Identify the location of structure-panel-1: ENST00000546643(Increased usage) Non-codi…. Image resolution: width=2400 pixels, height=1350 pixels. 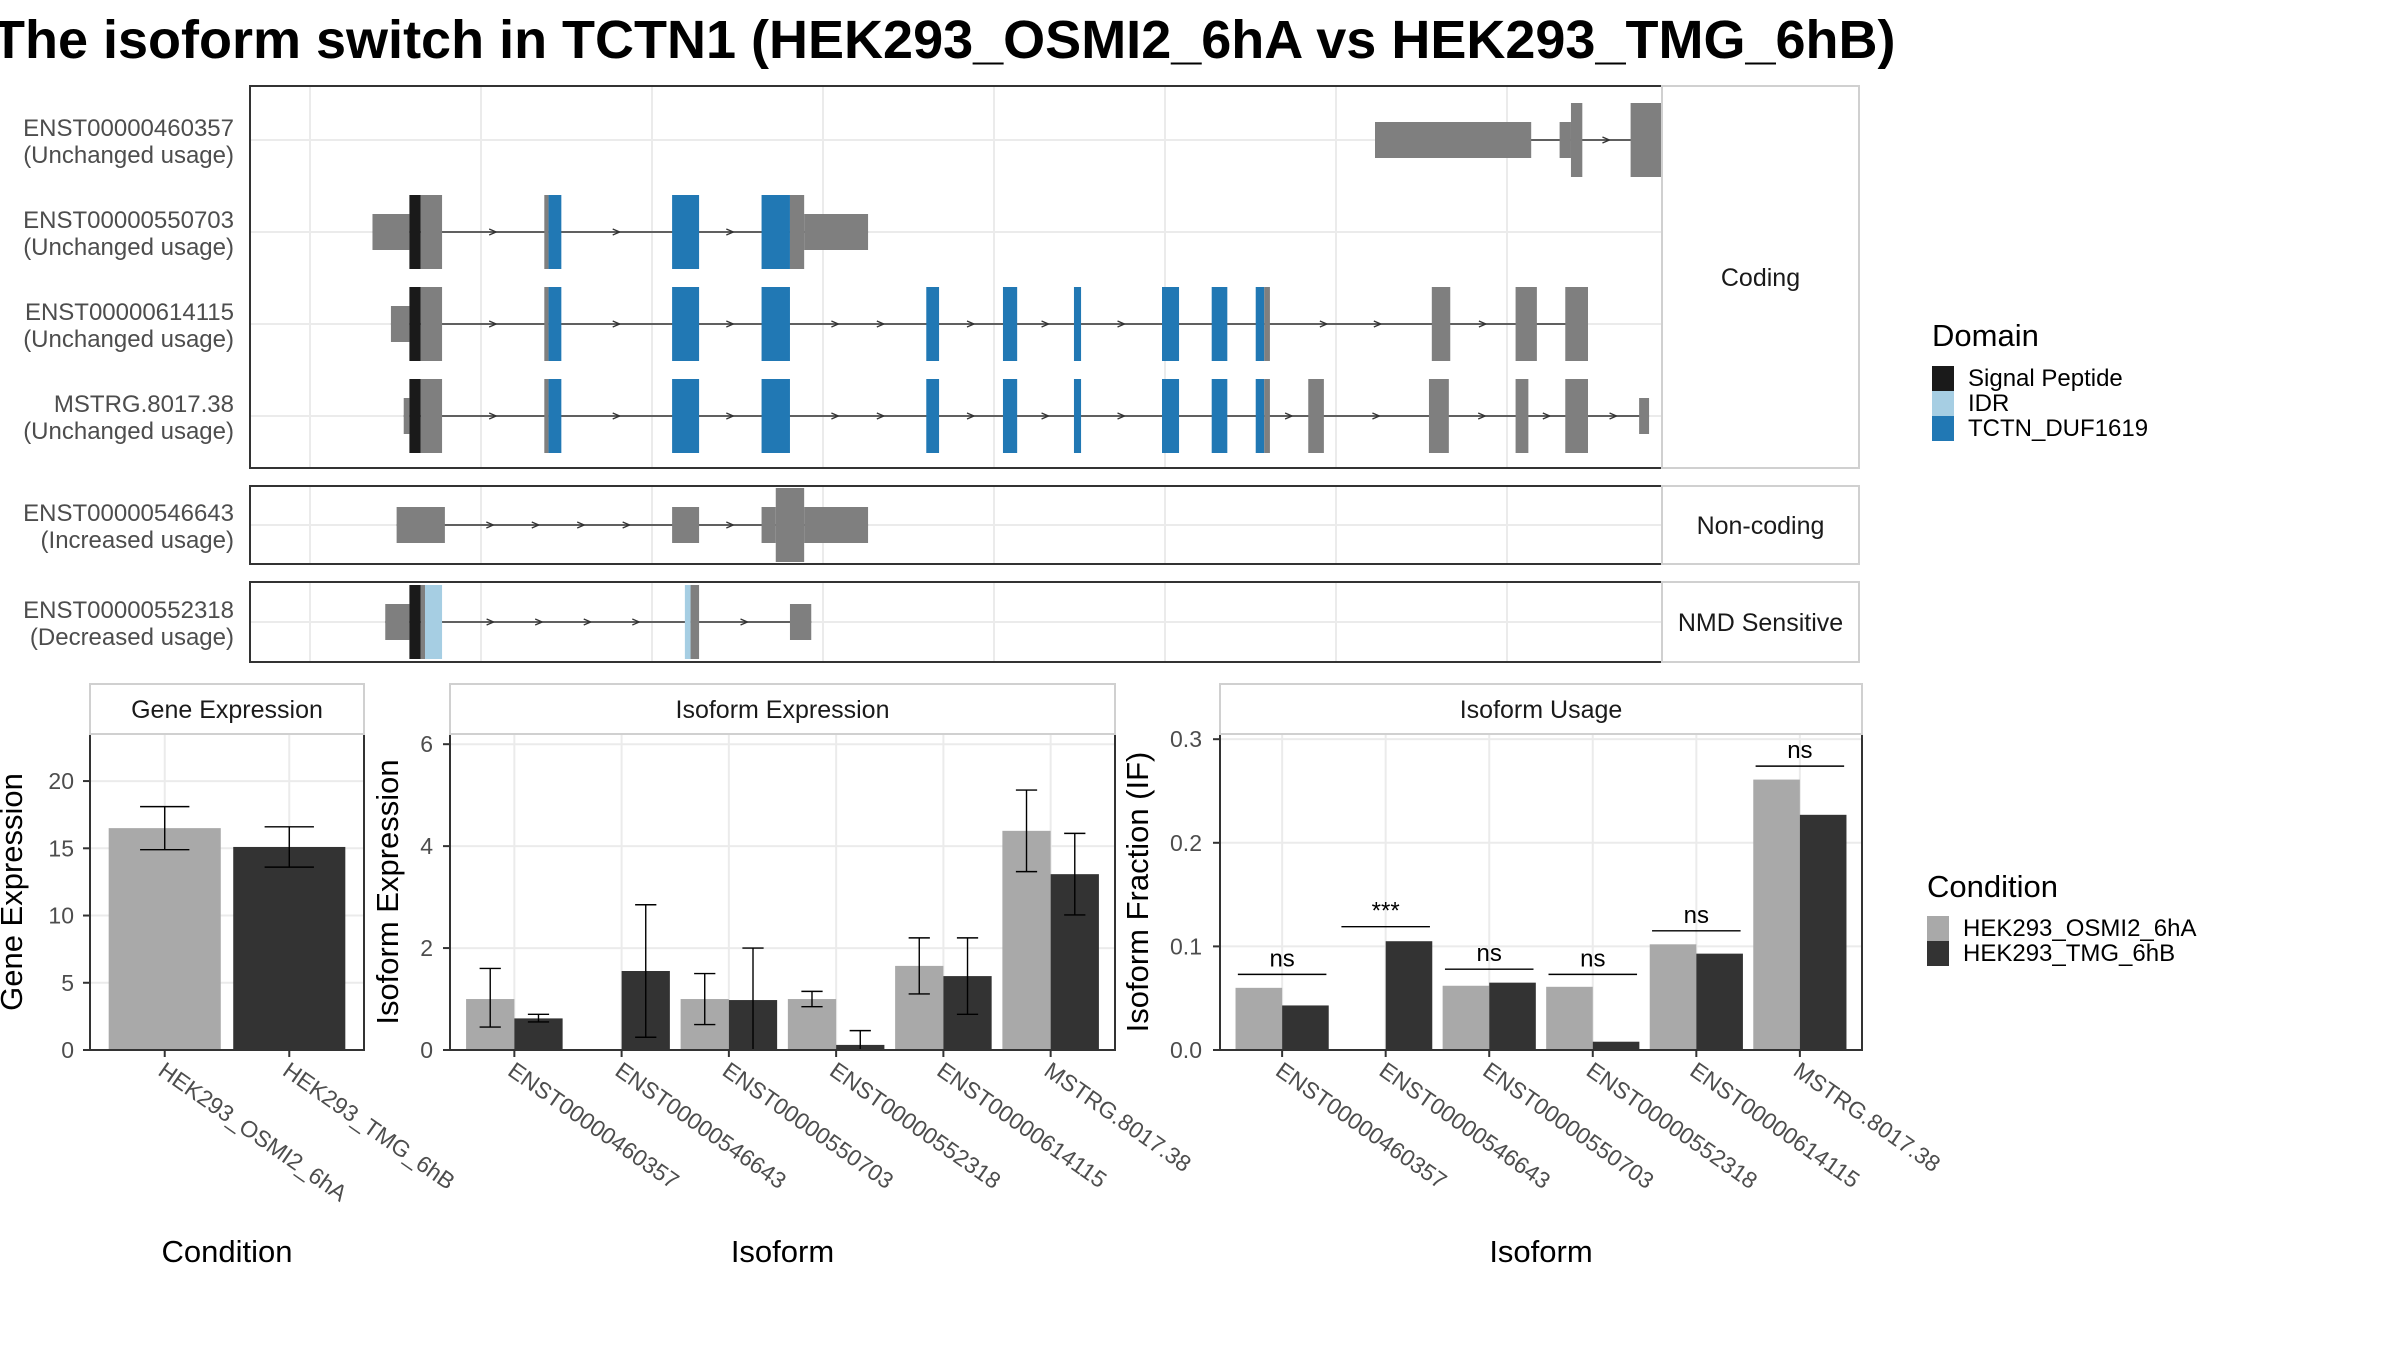
(941, 525).